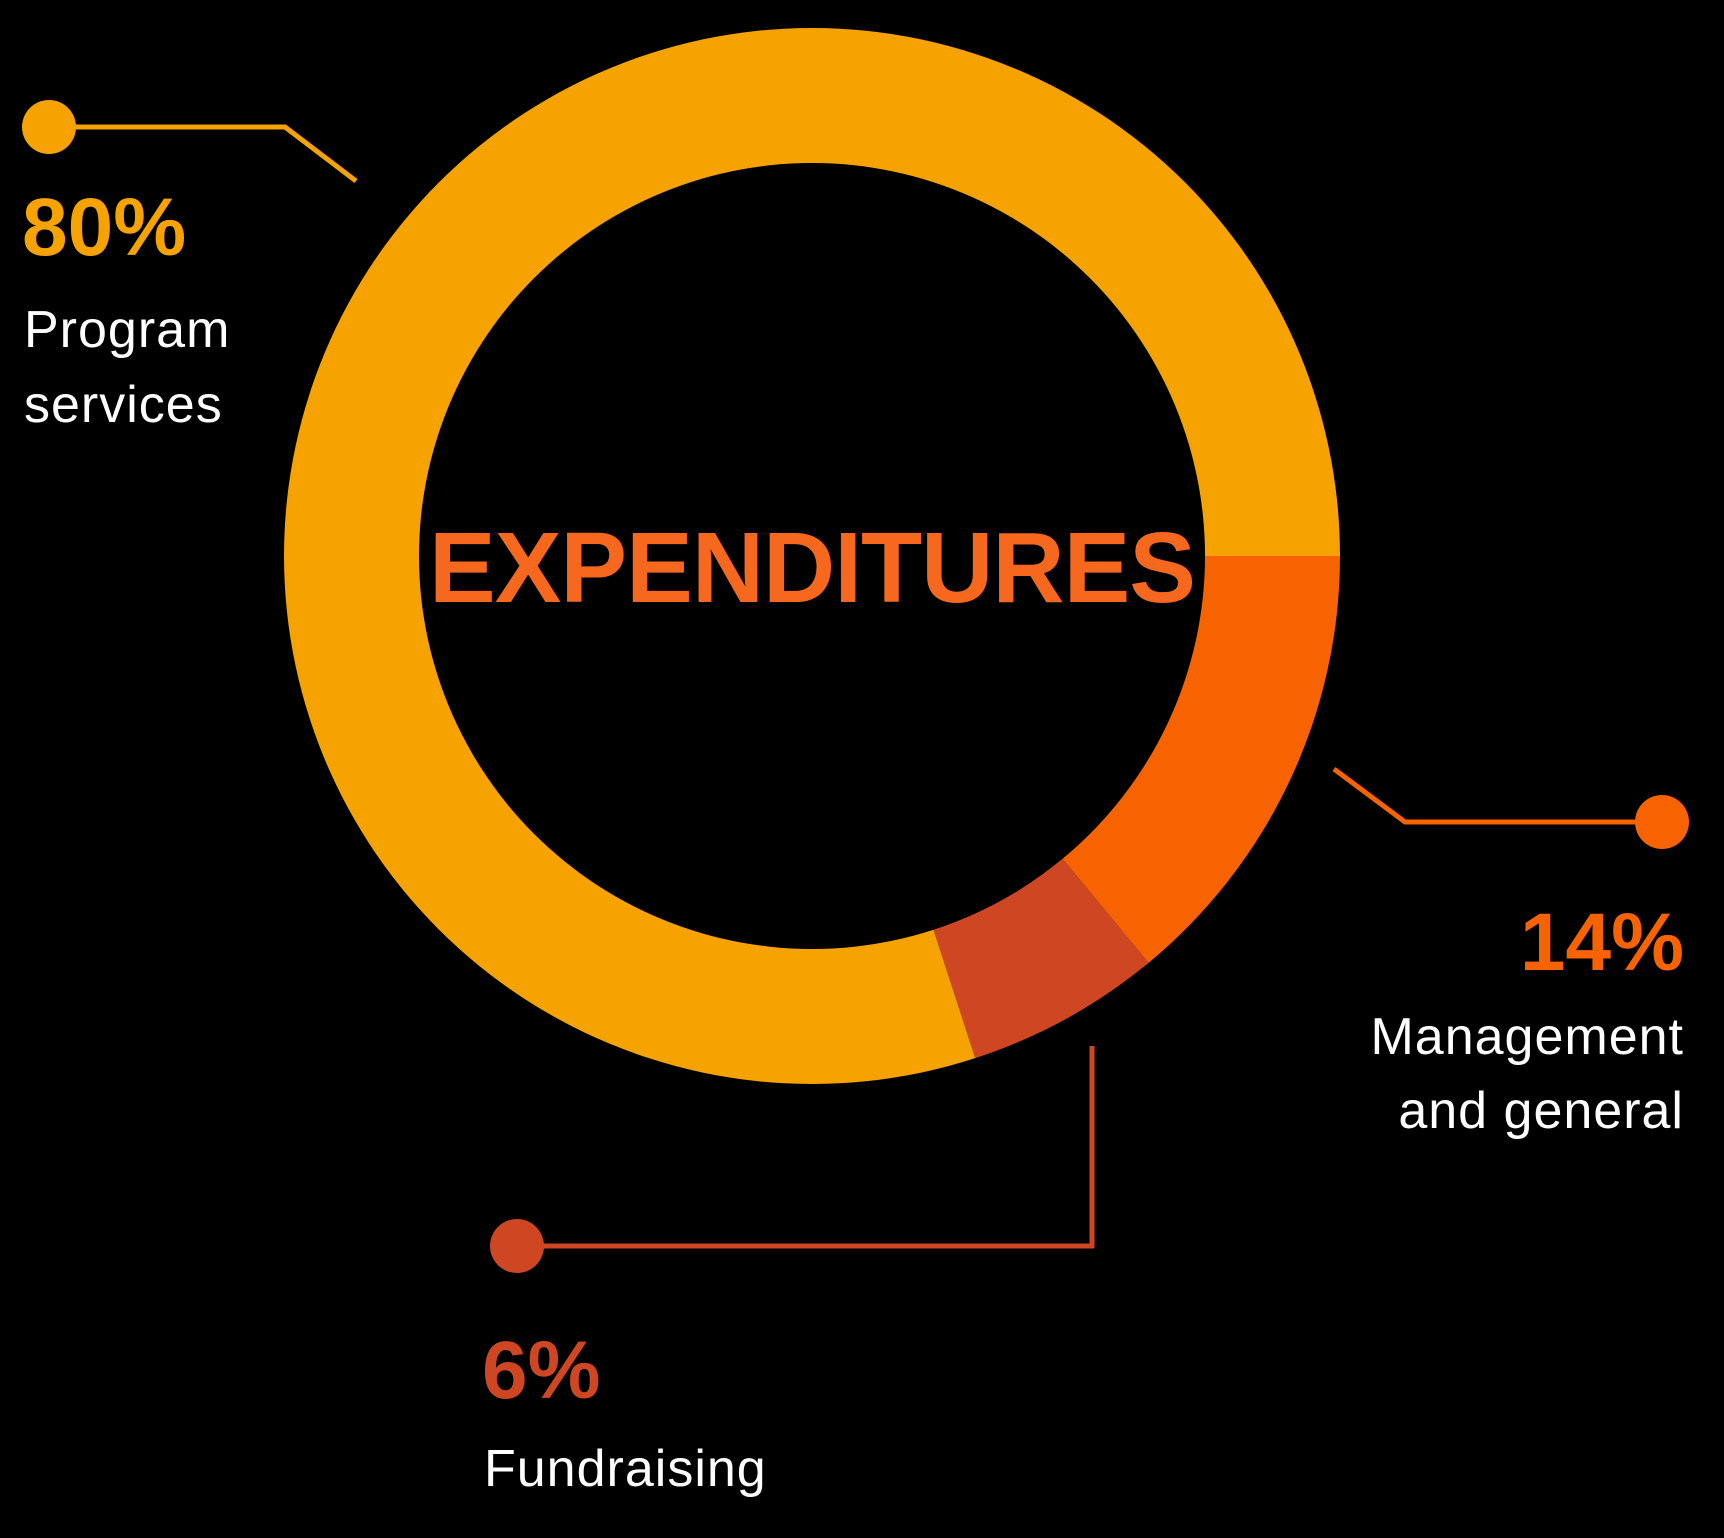  Describe the element at coordinates (1662, 822) in the screenshot. I see `leader-dot-management-general` at that location.